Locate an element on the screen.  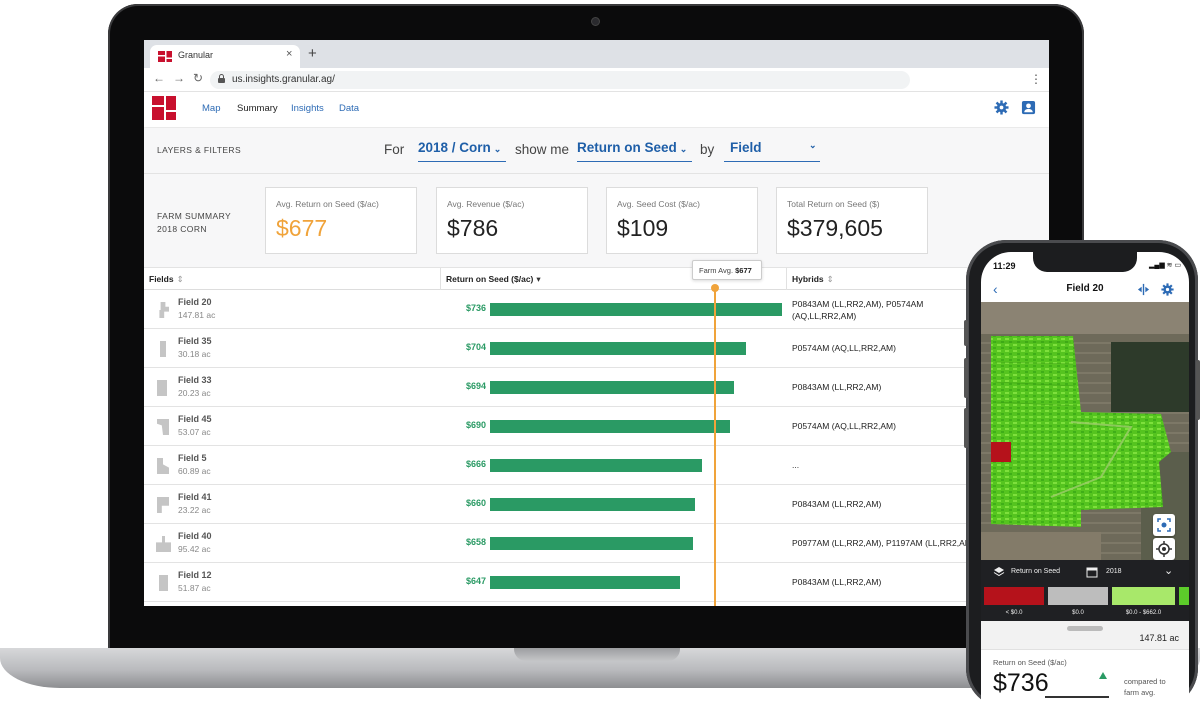
browser-menu-icon: ⋮ is located at coordinates (1036, 79).